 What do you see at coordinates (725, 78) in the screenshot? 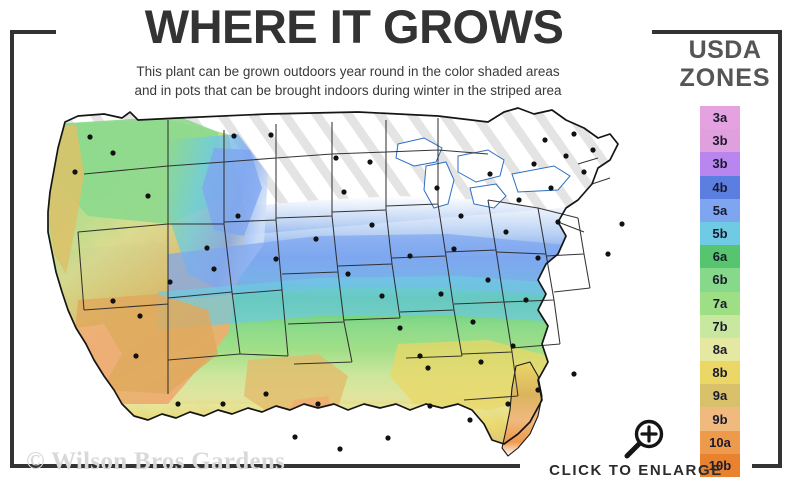
I see `legend-title-line-2: ZONES` at bounding box center [725, 78].